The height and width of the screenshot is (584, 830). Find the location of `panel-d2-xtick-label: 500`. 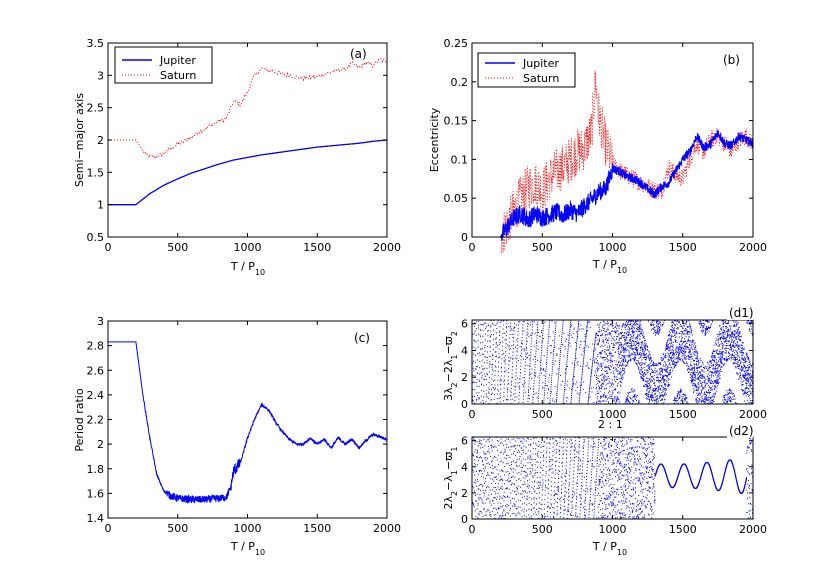

panel-d2-xtick-label: 500 is located at coordinates (542, 529).